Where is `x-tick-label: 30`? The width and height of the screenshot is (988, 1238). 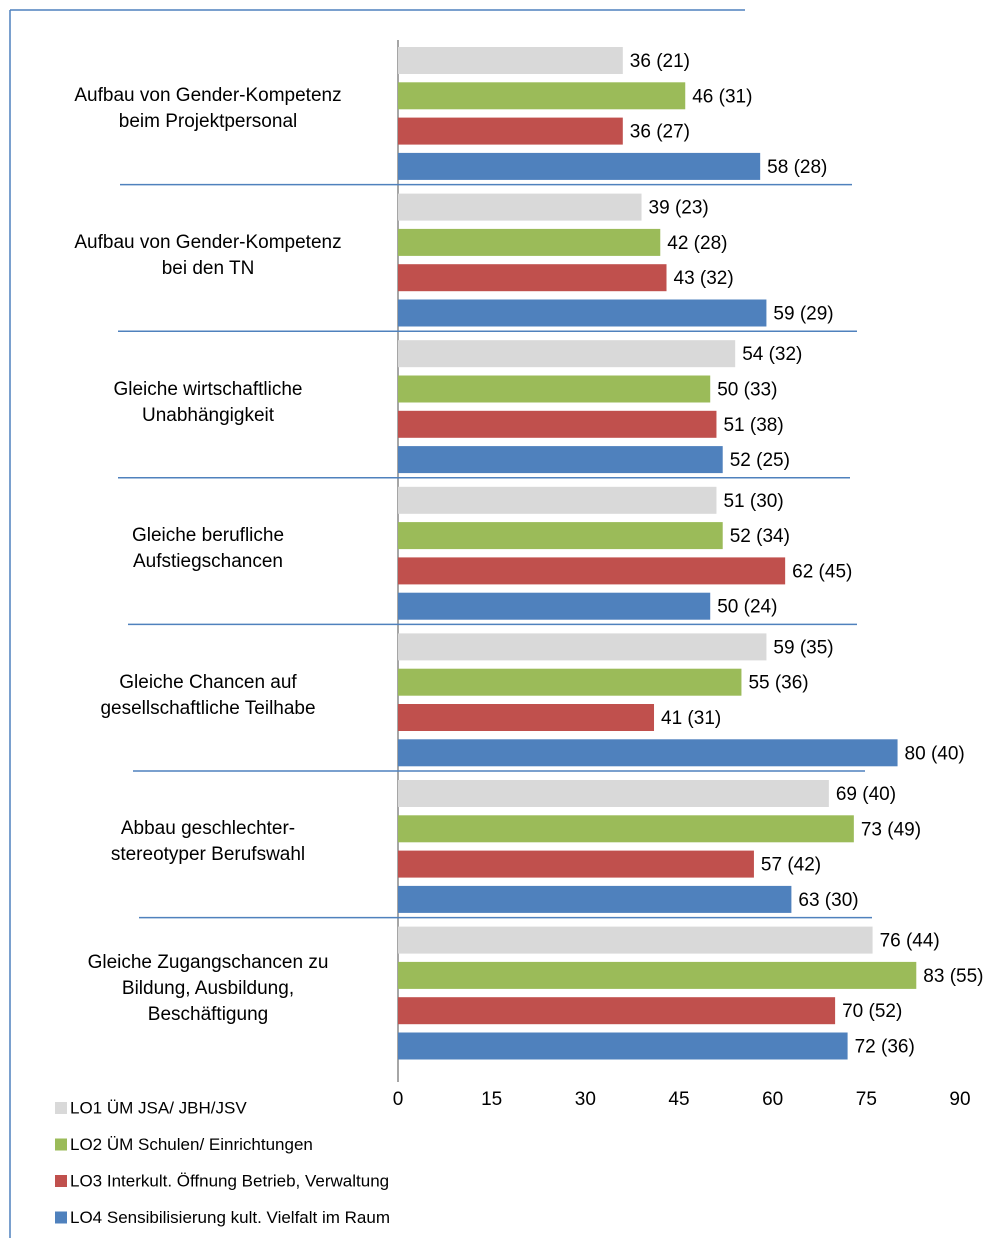 x-tick-label: 30 is located at coordinates (585, 1099).